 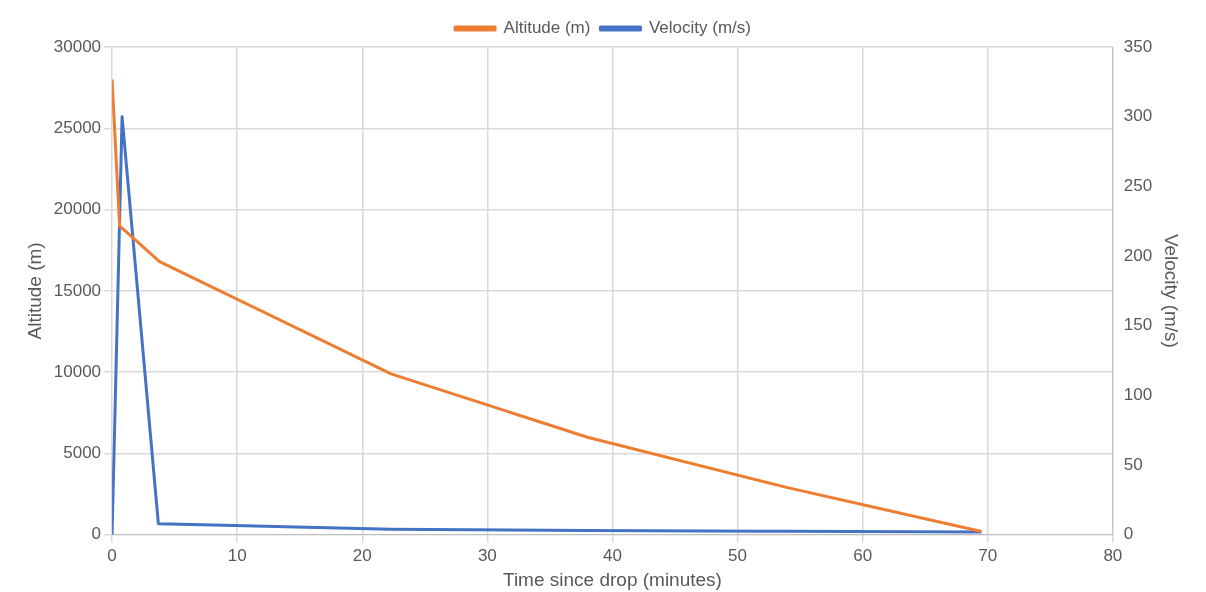 I want to click on y-tick-label: 25000, so click(x=77, y=127).